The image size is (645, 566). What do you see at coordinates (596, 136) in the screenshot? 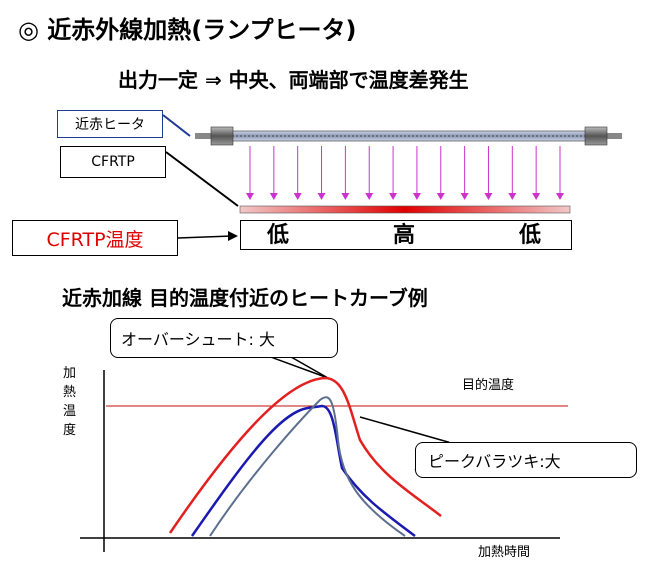
I see `heater-cap-right` at bounding box center [596, 136].